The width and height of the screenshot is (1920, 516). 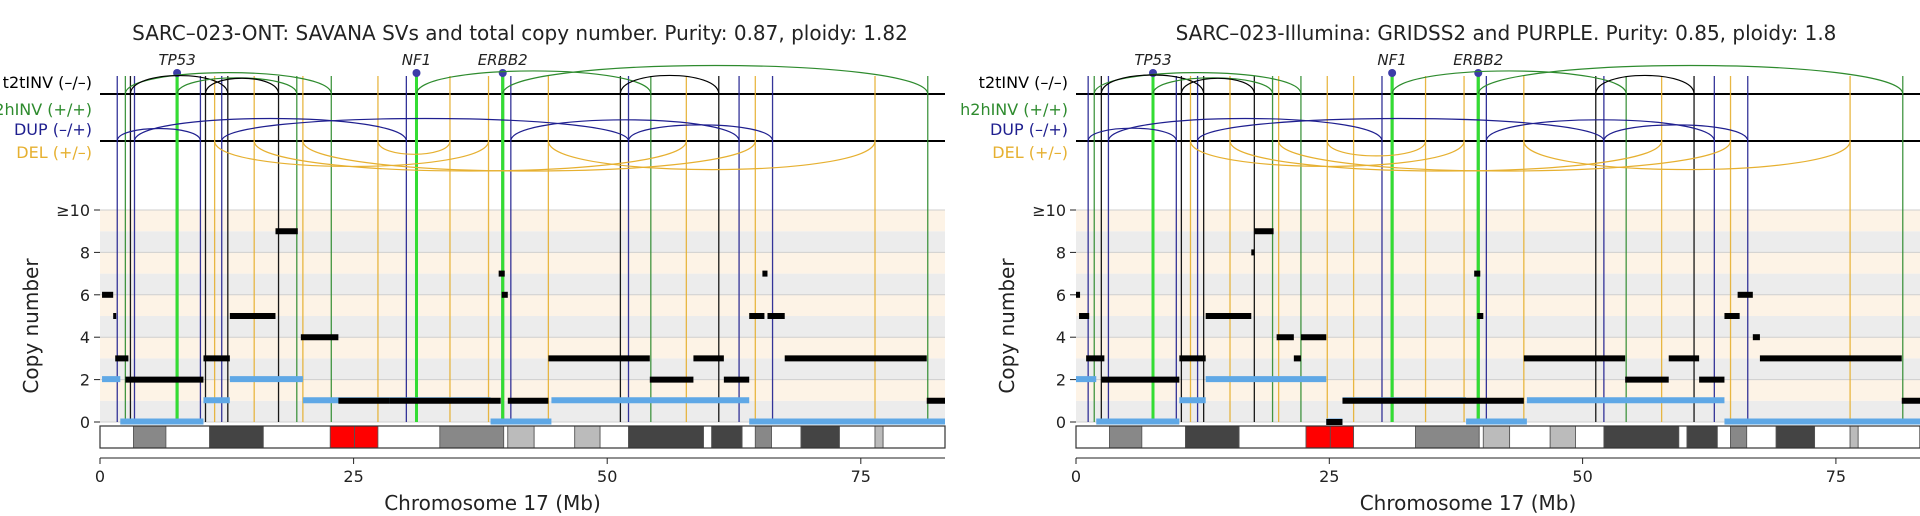 What do you see at coordinates (85, 337) in the screenshot?
I see `y-tick-label: 4` at bounding box center [85, 337].